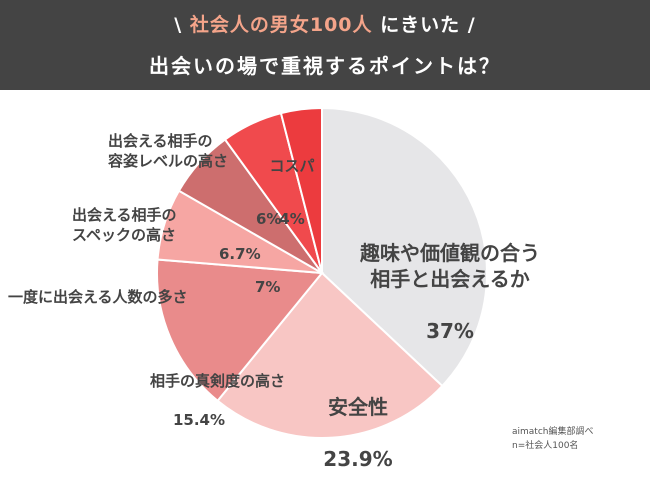 The height and width of the screenshot is (498, 650). Describe the element at coordinates (428, 25) in the screenshot. I see `header-title-rest: にきいた /` at that location.